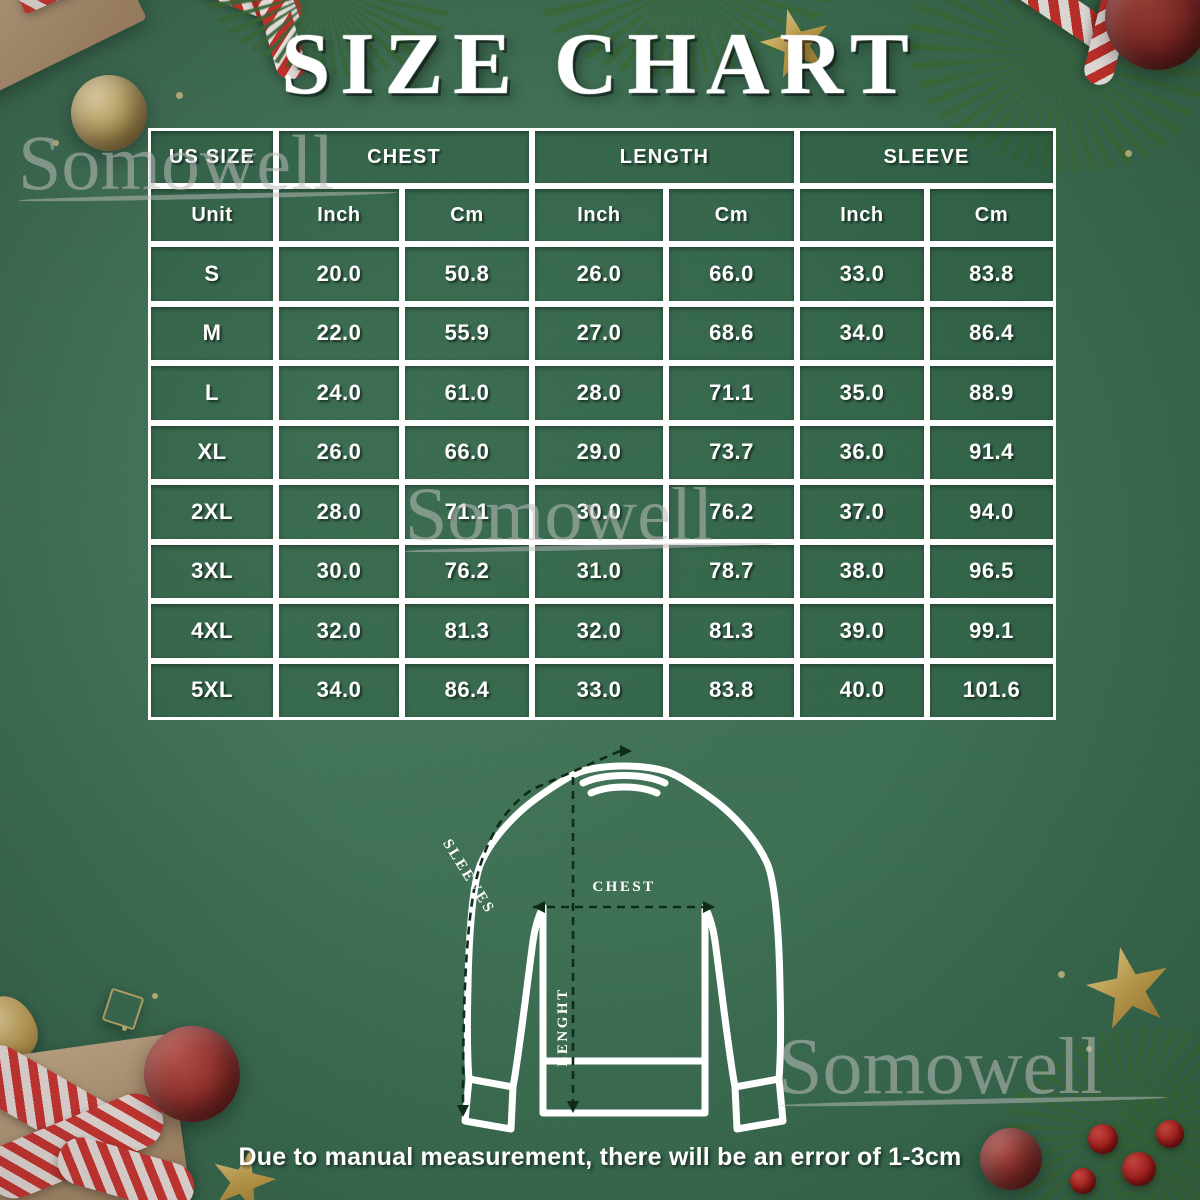 The width and height of the screenshot is (1200, 1200). Describe the element at coordinates (563, 1026) in the screenshot. I see `length-label: LENGHT` at that location.